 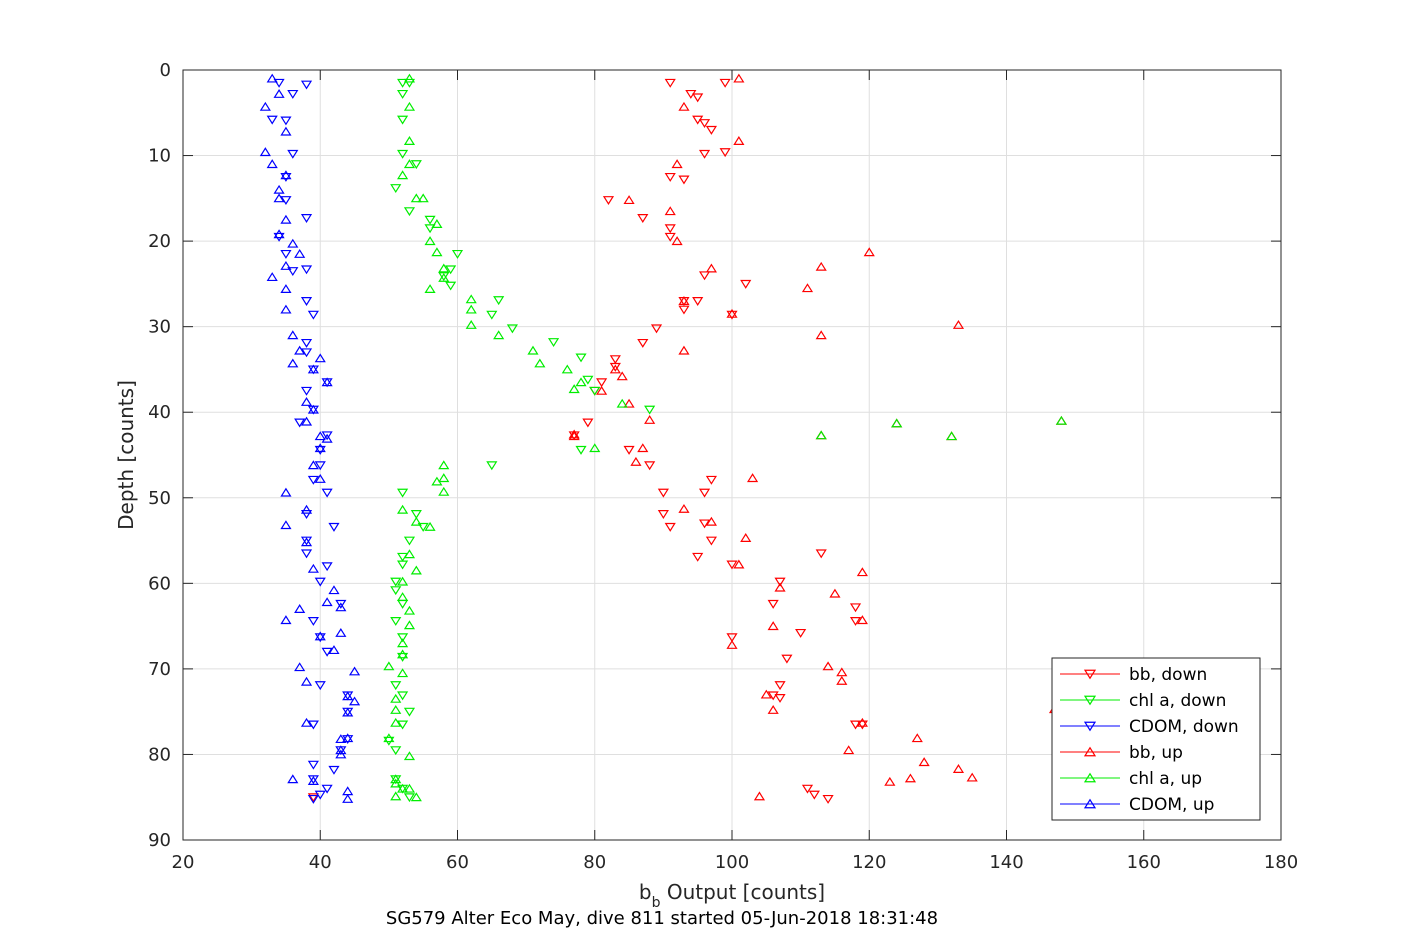 What do you see at coordinates (732, 862) in the screenshot?
I see `x-tick-label: 100` at bounding box center [732, 862].